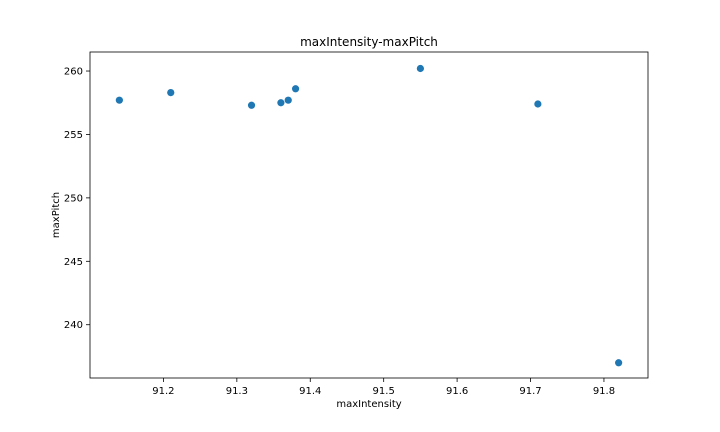  I want to click on y-tick-label: 240, so click(73, 325).